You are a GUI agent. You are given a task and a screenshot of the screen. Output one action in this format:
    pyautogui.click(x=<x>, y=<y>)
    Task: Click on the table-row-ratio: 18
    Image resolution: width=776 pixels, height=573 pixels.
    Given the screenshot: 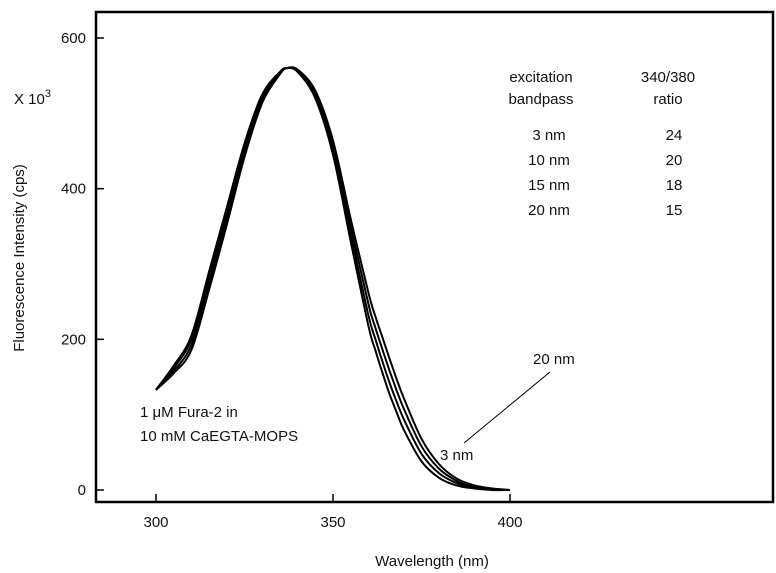 What is the action you would take?
    pyautogui.click(x=674, y=185)
    